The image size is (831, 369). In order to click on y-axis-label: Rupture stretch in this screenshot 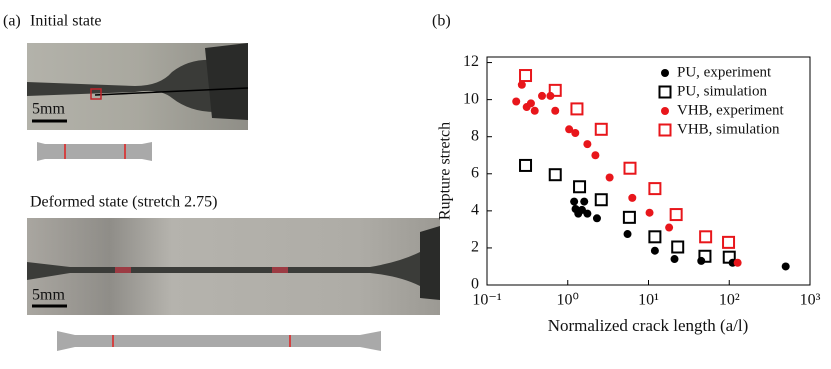, I will do `click(445, 171)`.